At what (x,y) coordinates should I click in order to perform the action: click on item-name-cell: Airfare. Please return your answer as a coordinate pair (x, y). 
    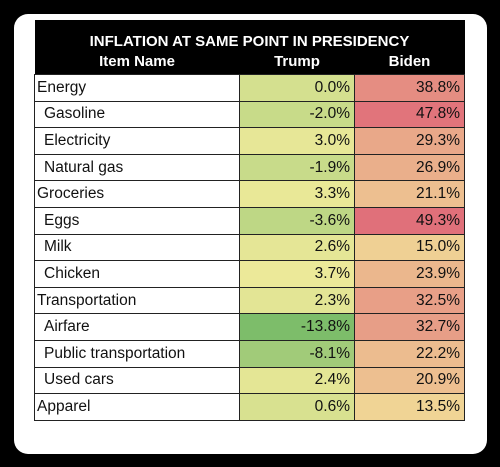
    Looking at the image, I should click on (137, 327).